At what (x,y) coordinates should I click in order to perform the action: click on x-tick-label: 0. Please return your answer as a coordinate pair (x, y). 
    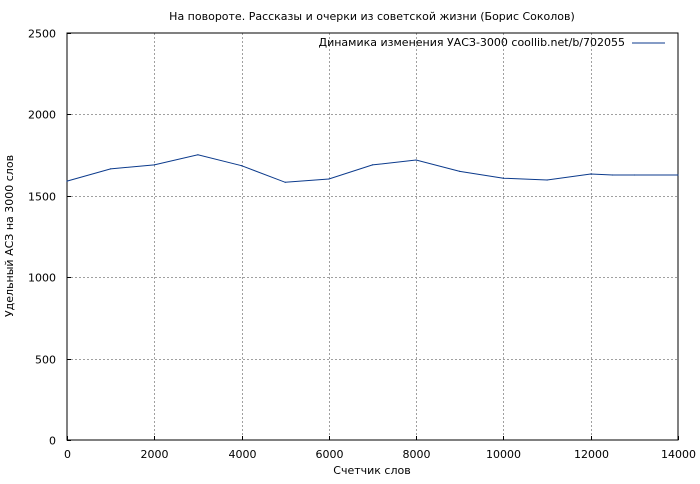
    Looking at the image, I should click on (67, 454).